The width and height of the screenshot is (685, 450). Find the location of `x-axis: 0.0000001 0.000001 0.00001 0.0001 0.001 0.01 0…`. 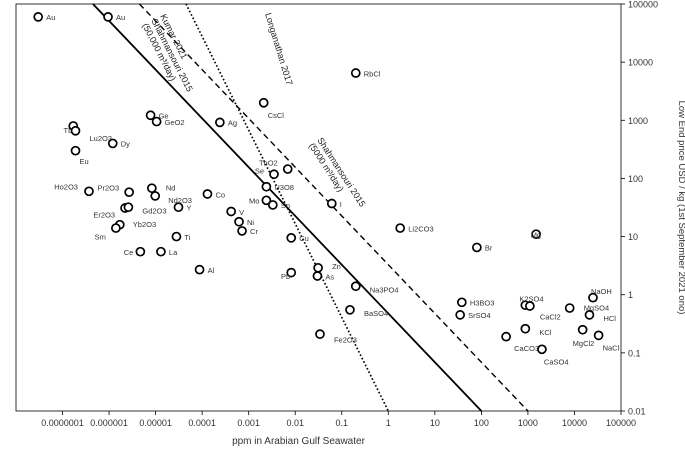

x-axis: 0.0000001 0.000001 0.00001 0.0001 0.001 0.01 0… is located at coordinates (338, 419).